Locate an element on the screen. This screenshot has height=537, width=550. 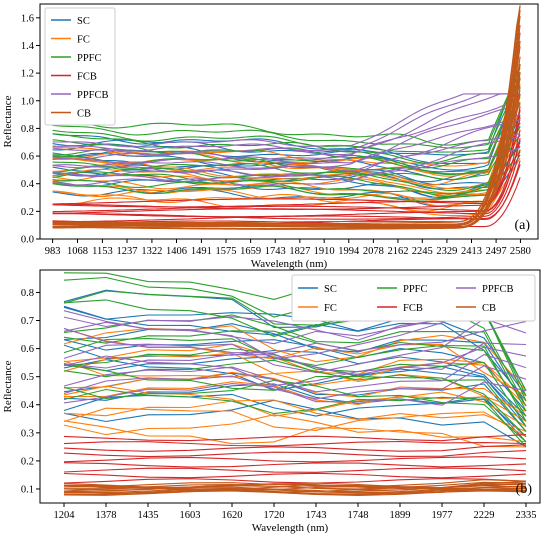
y-tick-label: 0.3 is located at coordinates (27, 433).